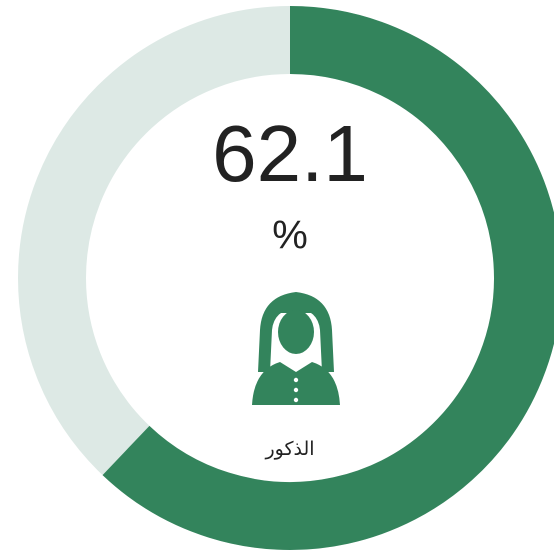 This screenshot has height=553, width=554. Describe the element at coordinates (296, 348) in the screenshot. I see `male-icon` at that location.